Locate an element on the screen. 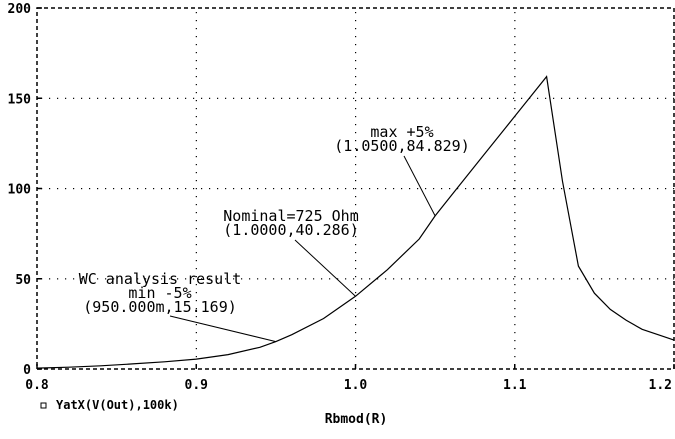 This screenshot has width=675, height=439. y-tick-label: 150 is located at coordinates (20, 99).